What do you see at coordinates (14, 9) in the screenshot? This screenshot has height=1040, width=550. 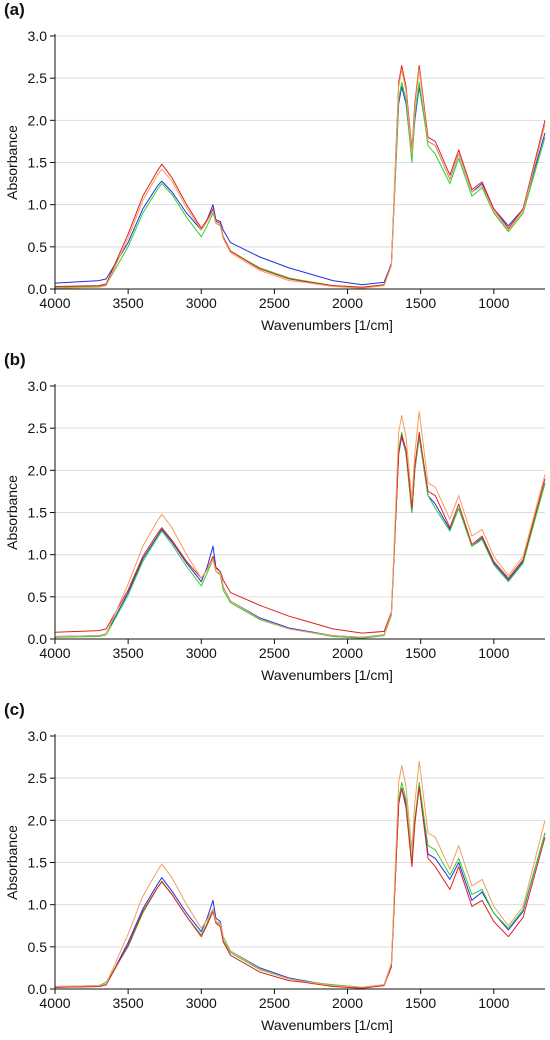 I see `panel-label: (a)` at bounding box center [14, 9].